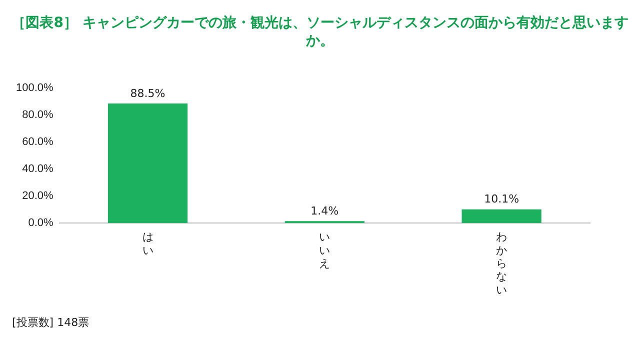 Image resolution: width=640 pixels, height=345 pixels. Describe the element at coordinates (502, 264) in the screenshot. I see `x-tick-label: わからない` at that location.